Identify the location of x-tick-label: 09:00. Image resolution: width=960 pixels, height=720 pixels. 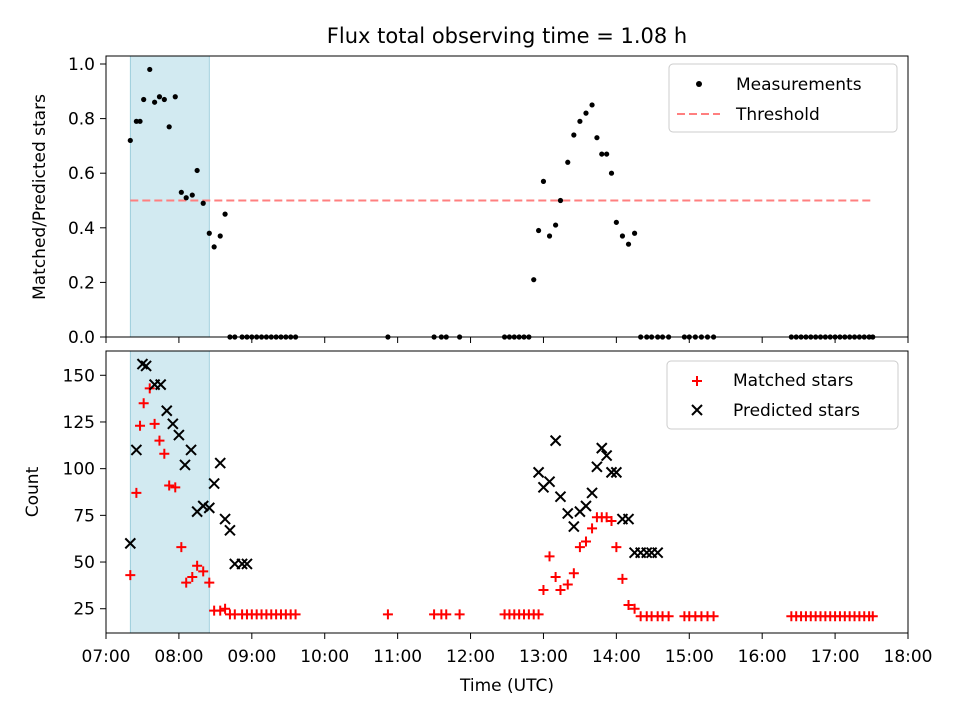
(251, 657).